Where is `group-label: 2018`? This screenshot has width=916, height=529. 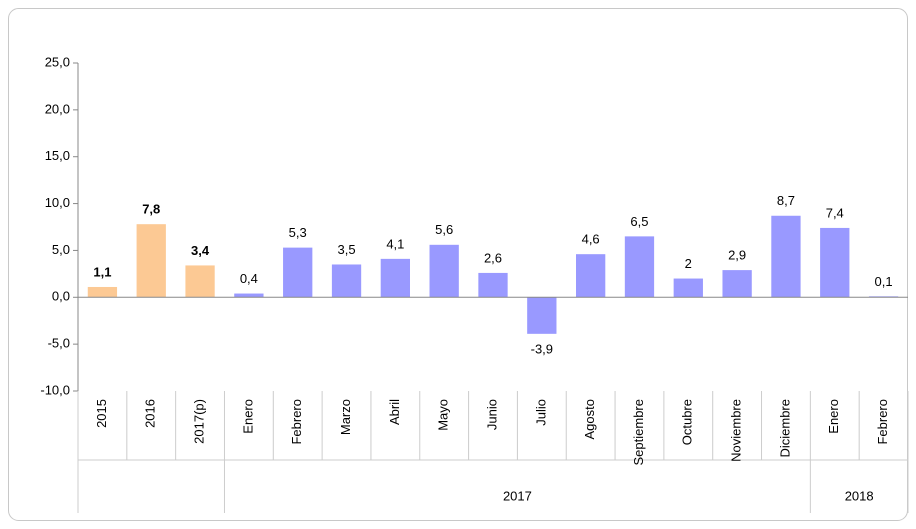
group-label: 2018 is located at coordinates (859, 495).